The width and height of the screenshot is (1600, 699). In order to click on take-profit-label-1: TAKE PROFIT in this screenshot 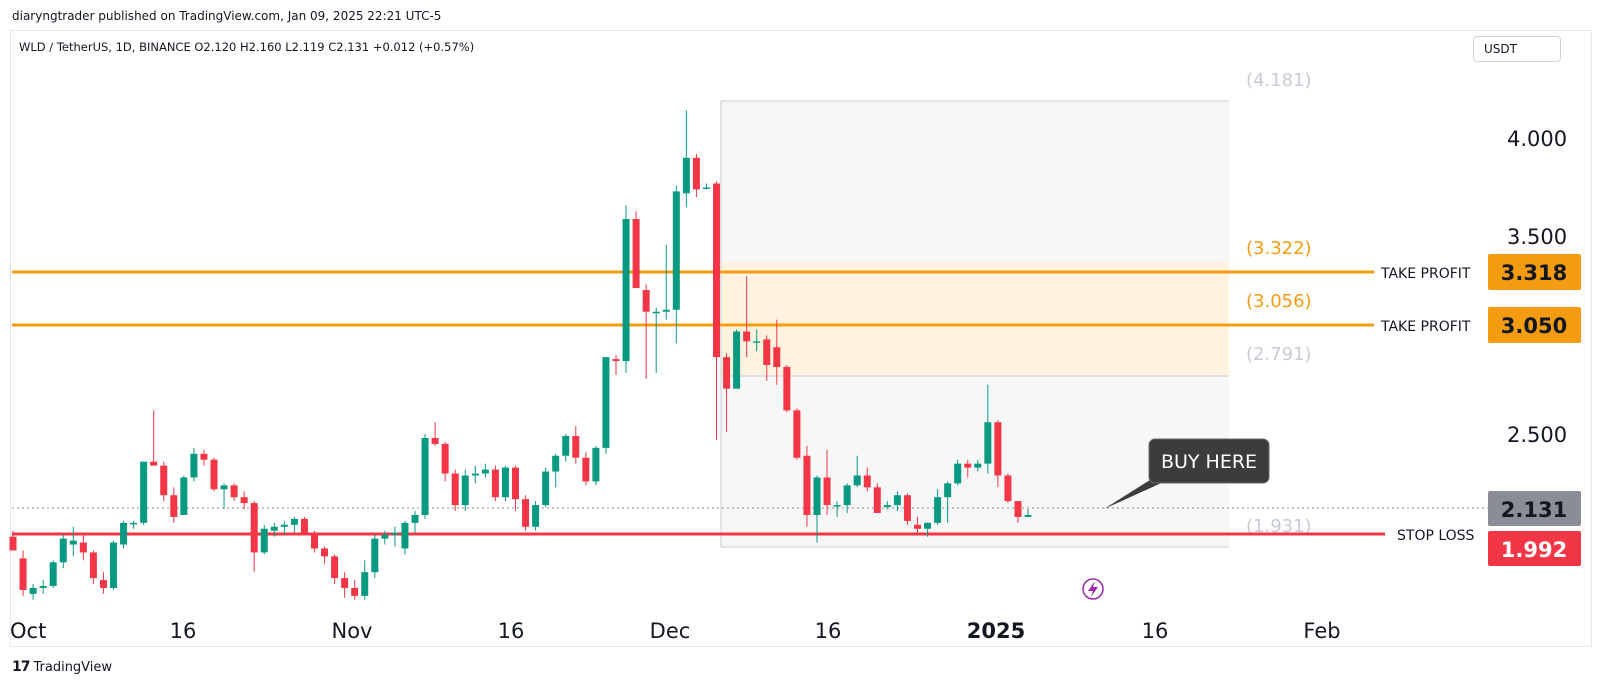, I will do `click(1425, 274)`.